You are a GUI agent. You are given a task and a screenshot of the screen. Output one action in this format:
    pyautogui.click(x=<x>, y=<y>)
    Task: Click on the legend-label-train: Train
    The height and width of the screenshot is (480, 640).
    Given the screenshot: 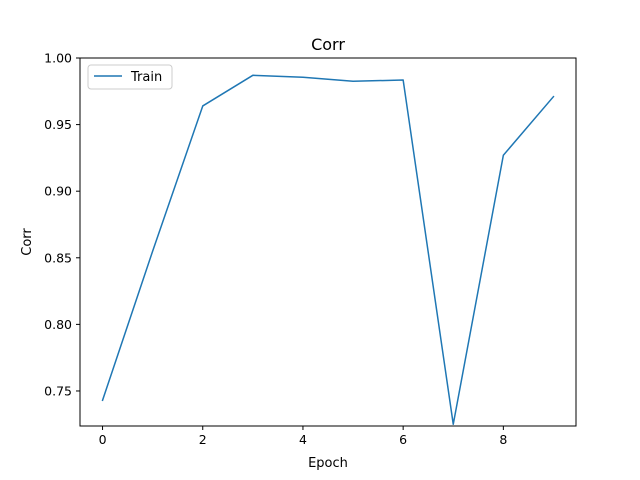 What is the action you would take?
    pyautogui.click(x=146, y=77)
    